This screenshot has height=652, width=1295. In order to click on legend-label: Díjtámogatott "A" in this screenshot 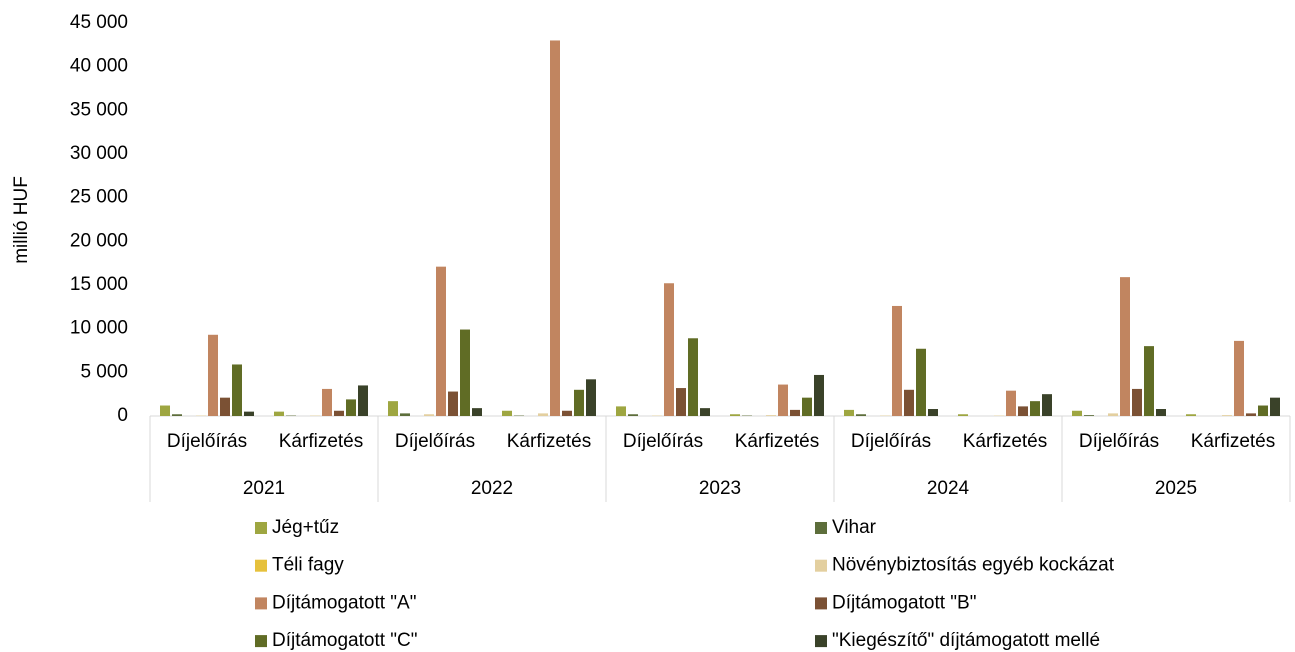, I will do `click(344, 602)`.